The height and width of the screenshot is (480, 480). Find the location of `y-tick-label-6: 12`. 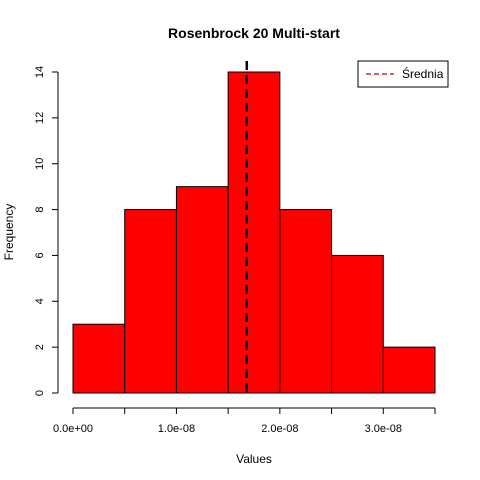

y-tick-label-6: 12 is located at coordinates (40, 118).